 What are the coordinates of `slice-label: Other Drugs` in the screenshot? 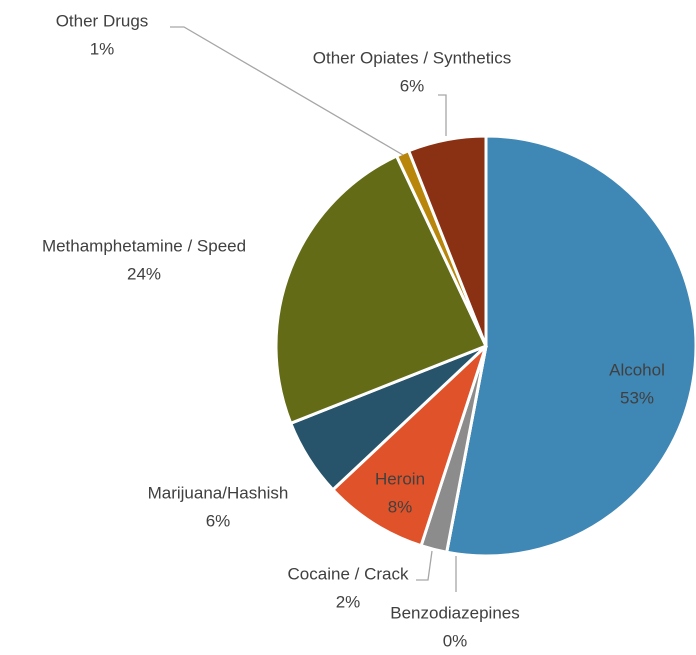 It's located at (102, 20).